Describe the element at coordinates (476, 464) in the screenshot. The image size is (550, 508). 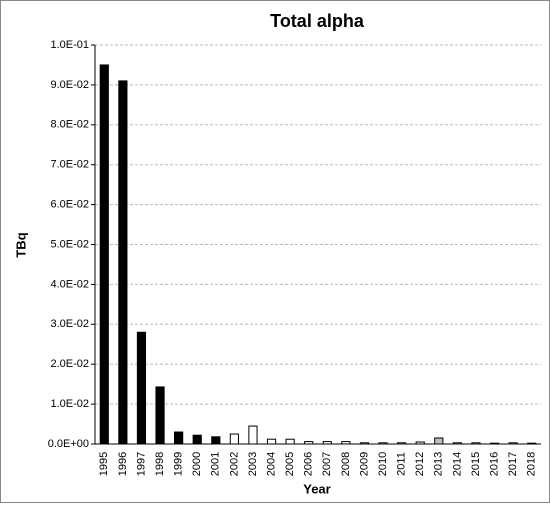
I see `x-tick-label: 2015` at that location.